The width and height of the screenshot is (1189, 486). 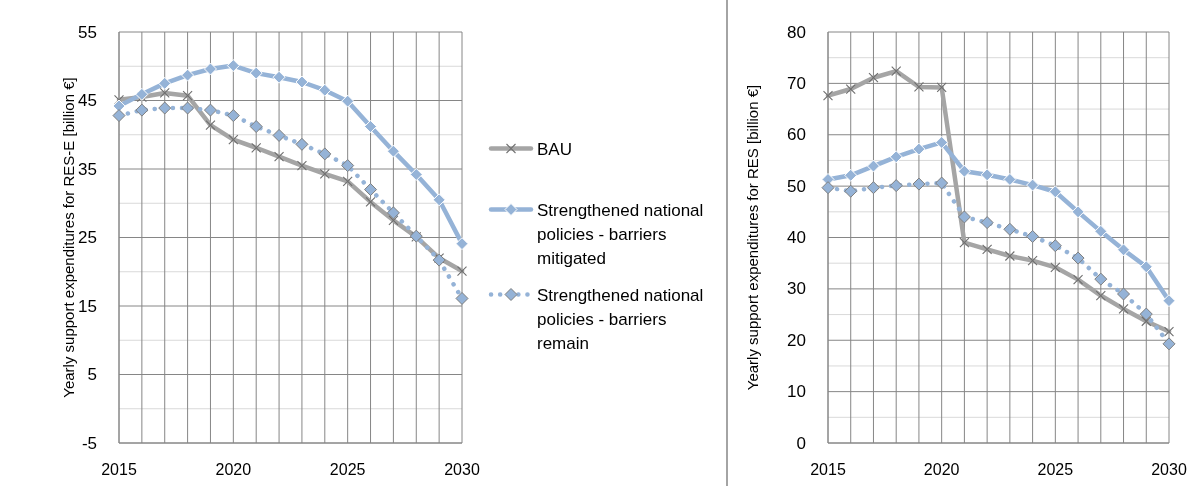 What do you see at coordinates (620, 233) in the screenshot?
I see `legend-label: Strengthened national policies - barriers mitigated` at bounding box center [620, 233].